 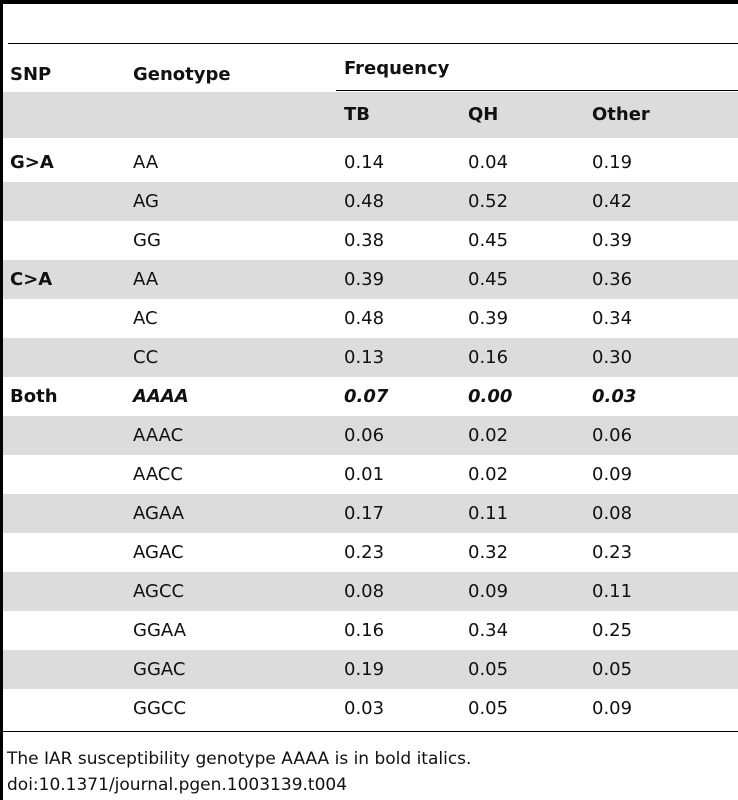 I want to click on genotype-cell: GGAC, so click(x=159, y=669).